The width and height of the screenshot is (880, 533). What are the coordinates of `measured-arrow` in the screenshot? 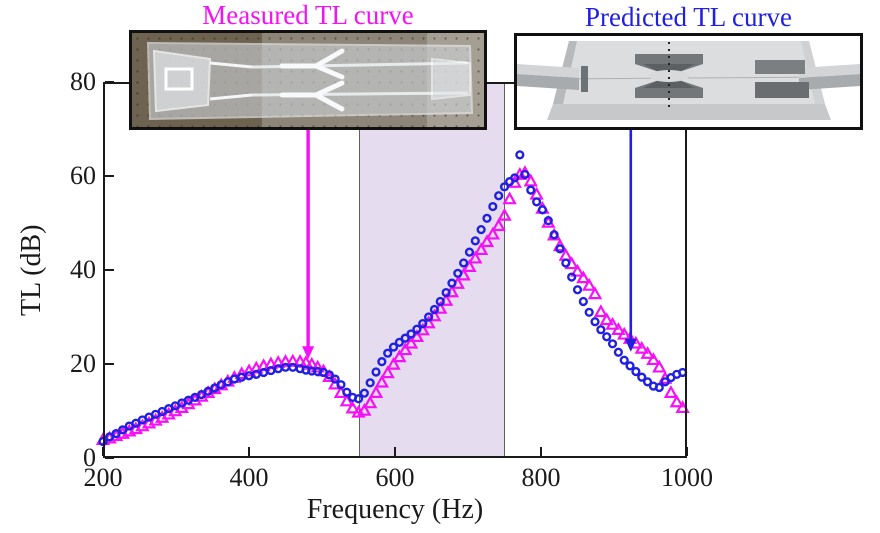 It's located at (308, 244).